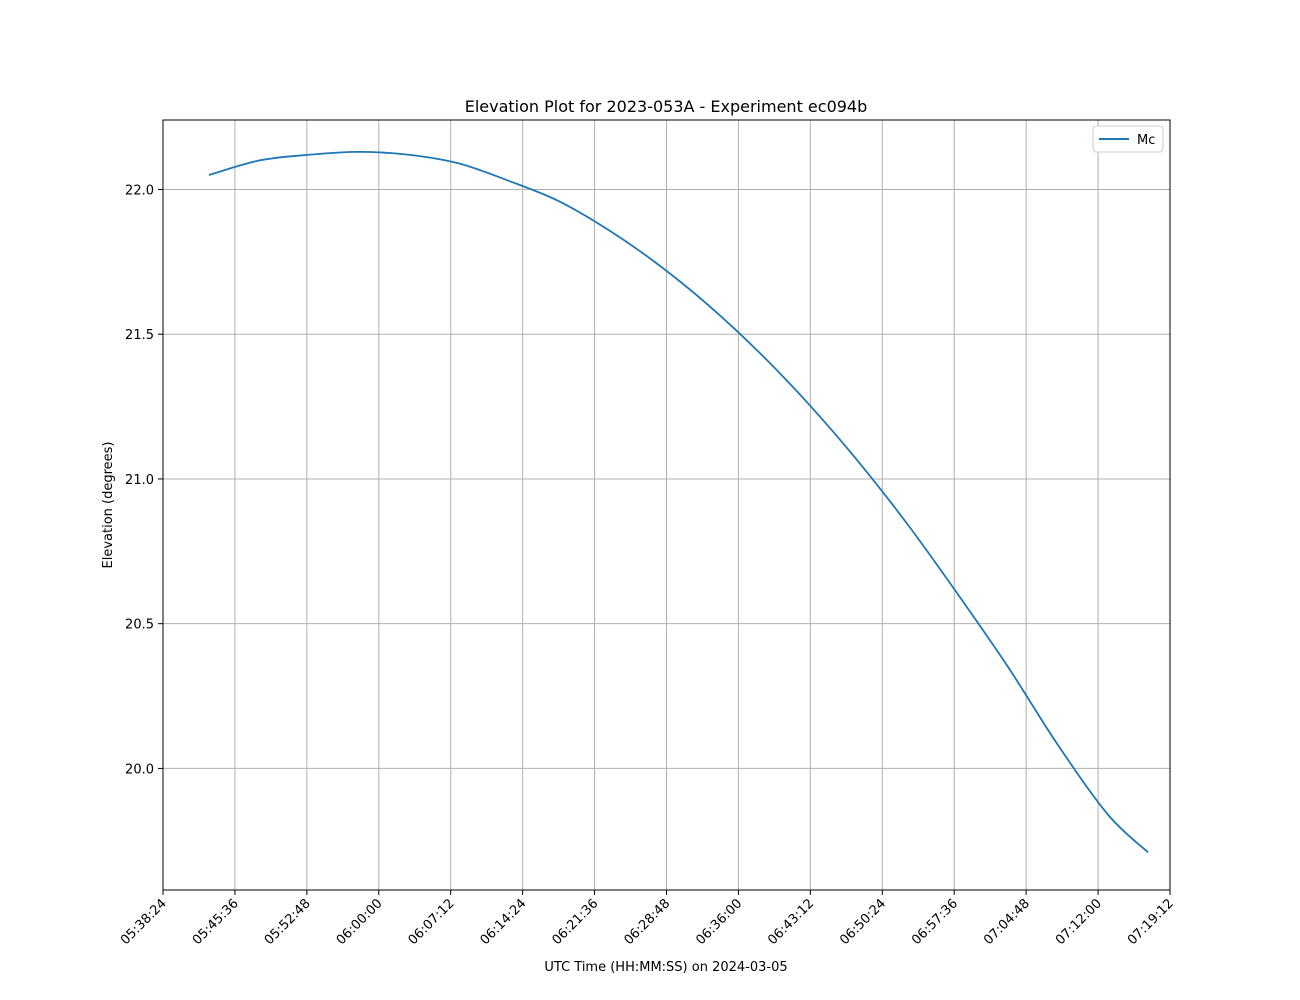 This screenshot has width=1300, height=1000. What do you see at coordinates (144, 922) in the screenshot?
I see `x-tick-label: 05:38:24` at bounding box center [144, 922].